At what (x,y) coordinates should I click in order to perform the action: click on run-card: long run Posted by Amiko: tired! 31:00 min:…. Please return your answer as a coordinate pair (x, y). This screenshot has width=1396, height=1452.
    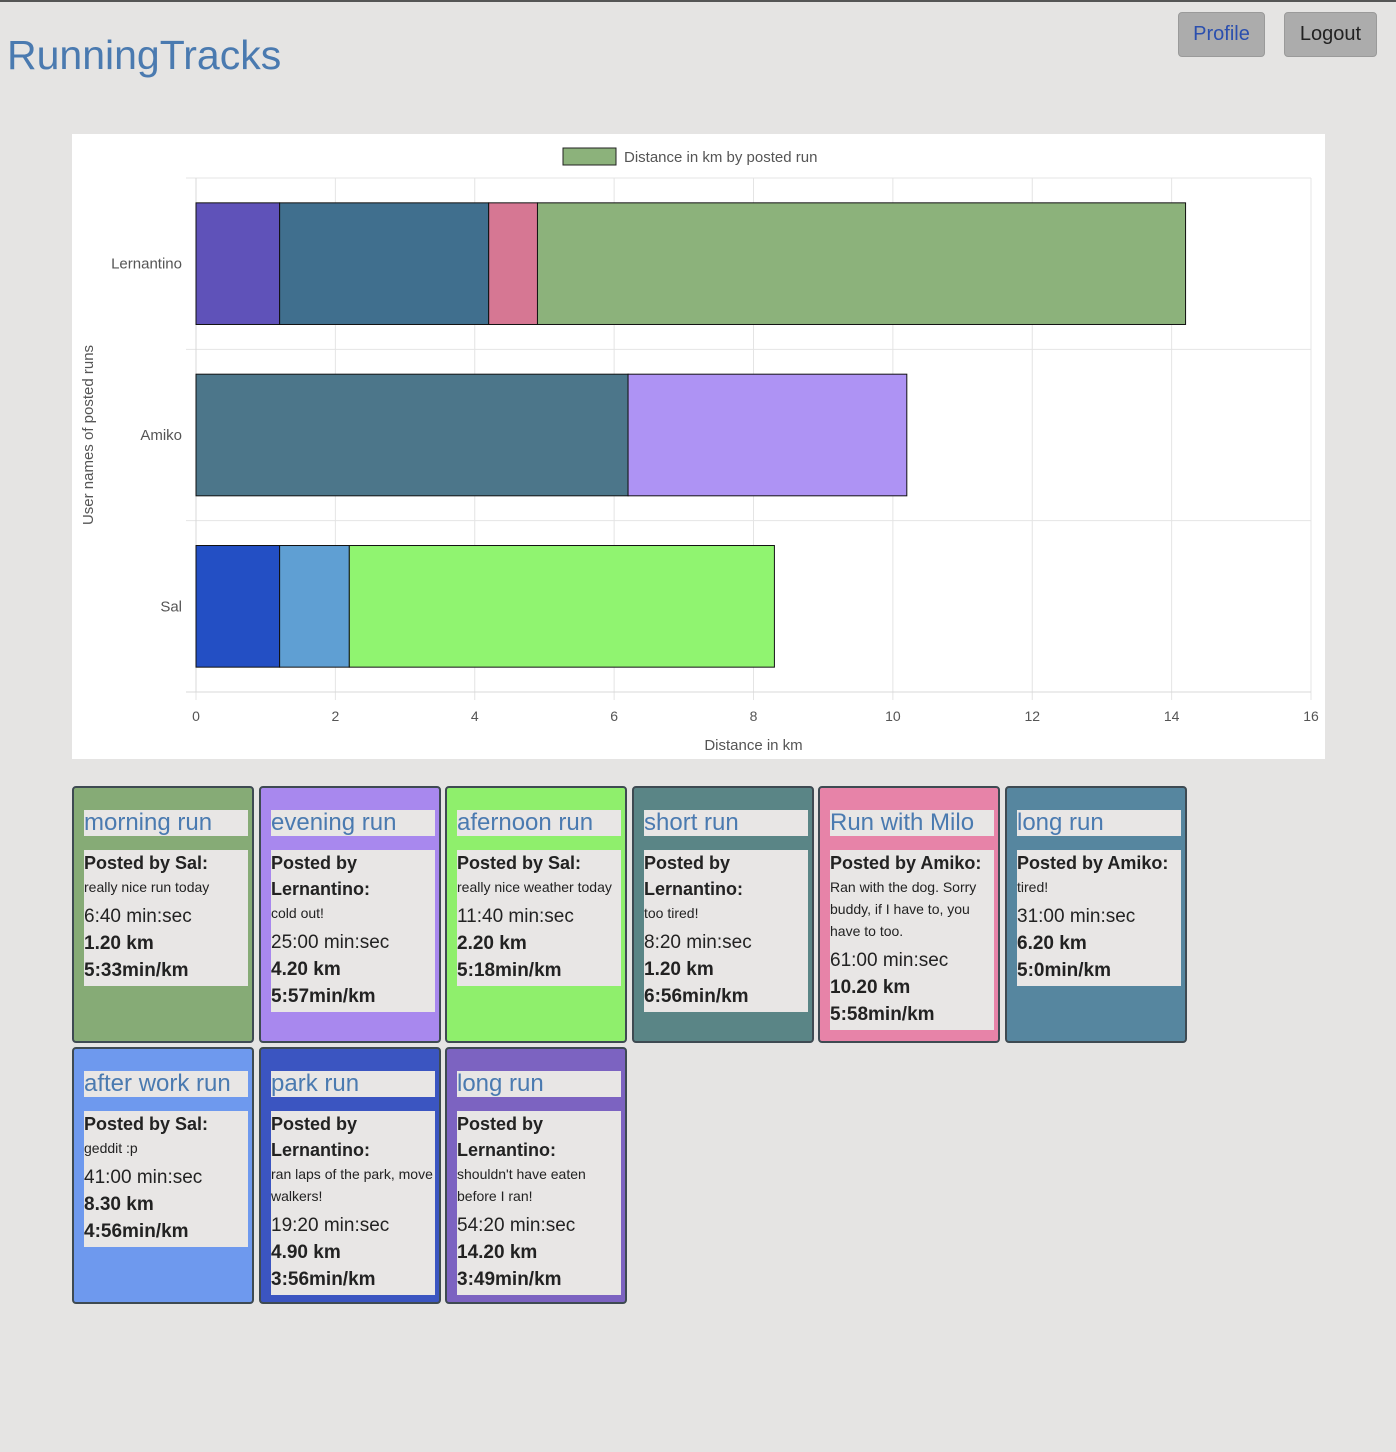
    Looking at the image, I should click on (1096, 914).